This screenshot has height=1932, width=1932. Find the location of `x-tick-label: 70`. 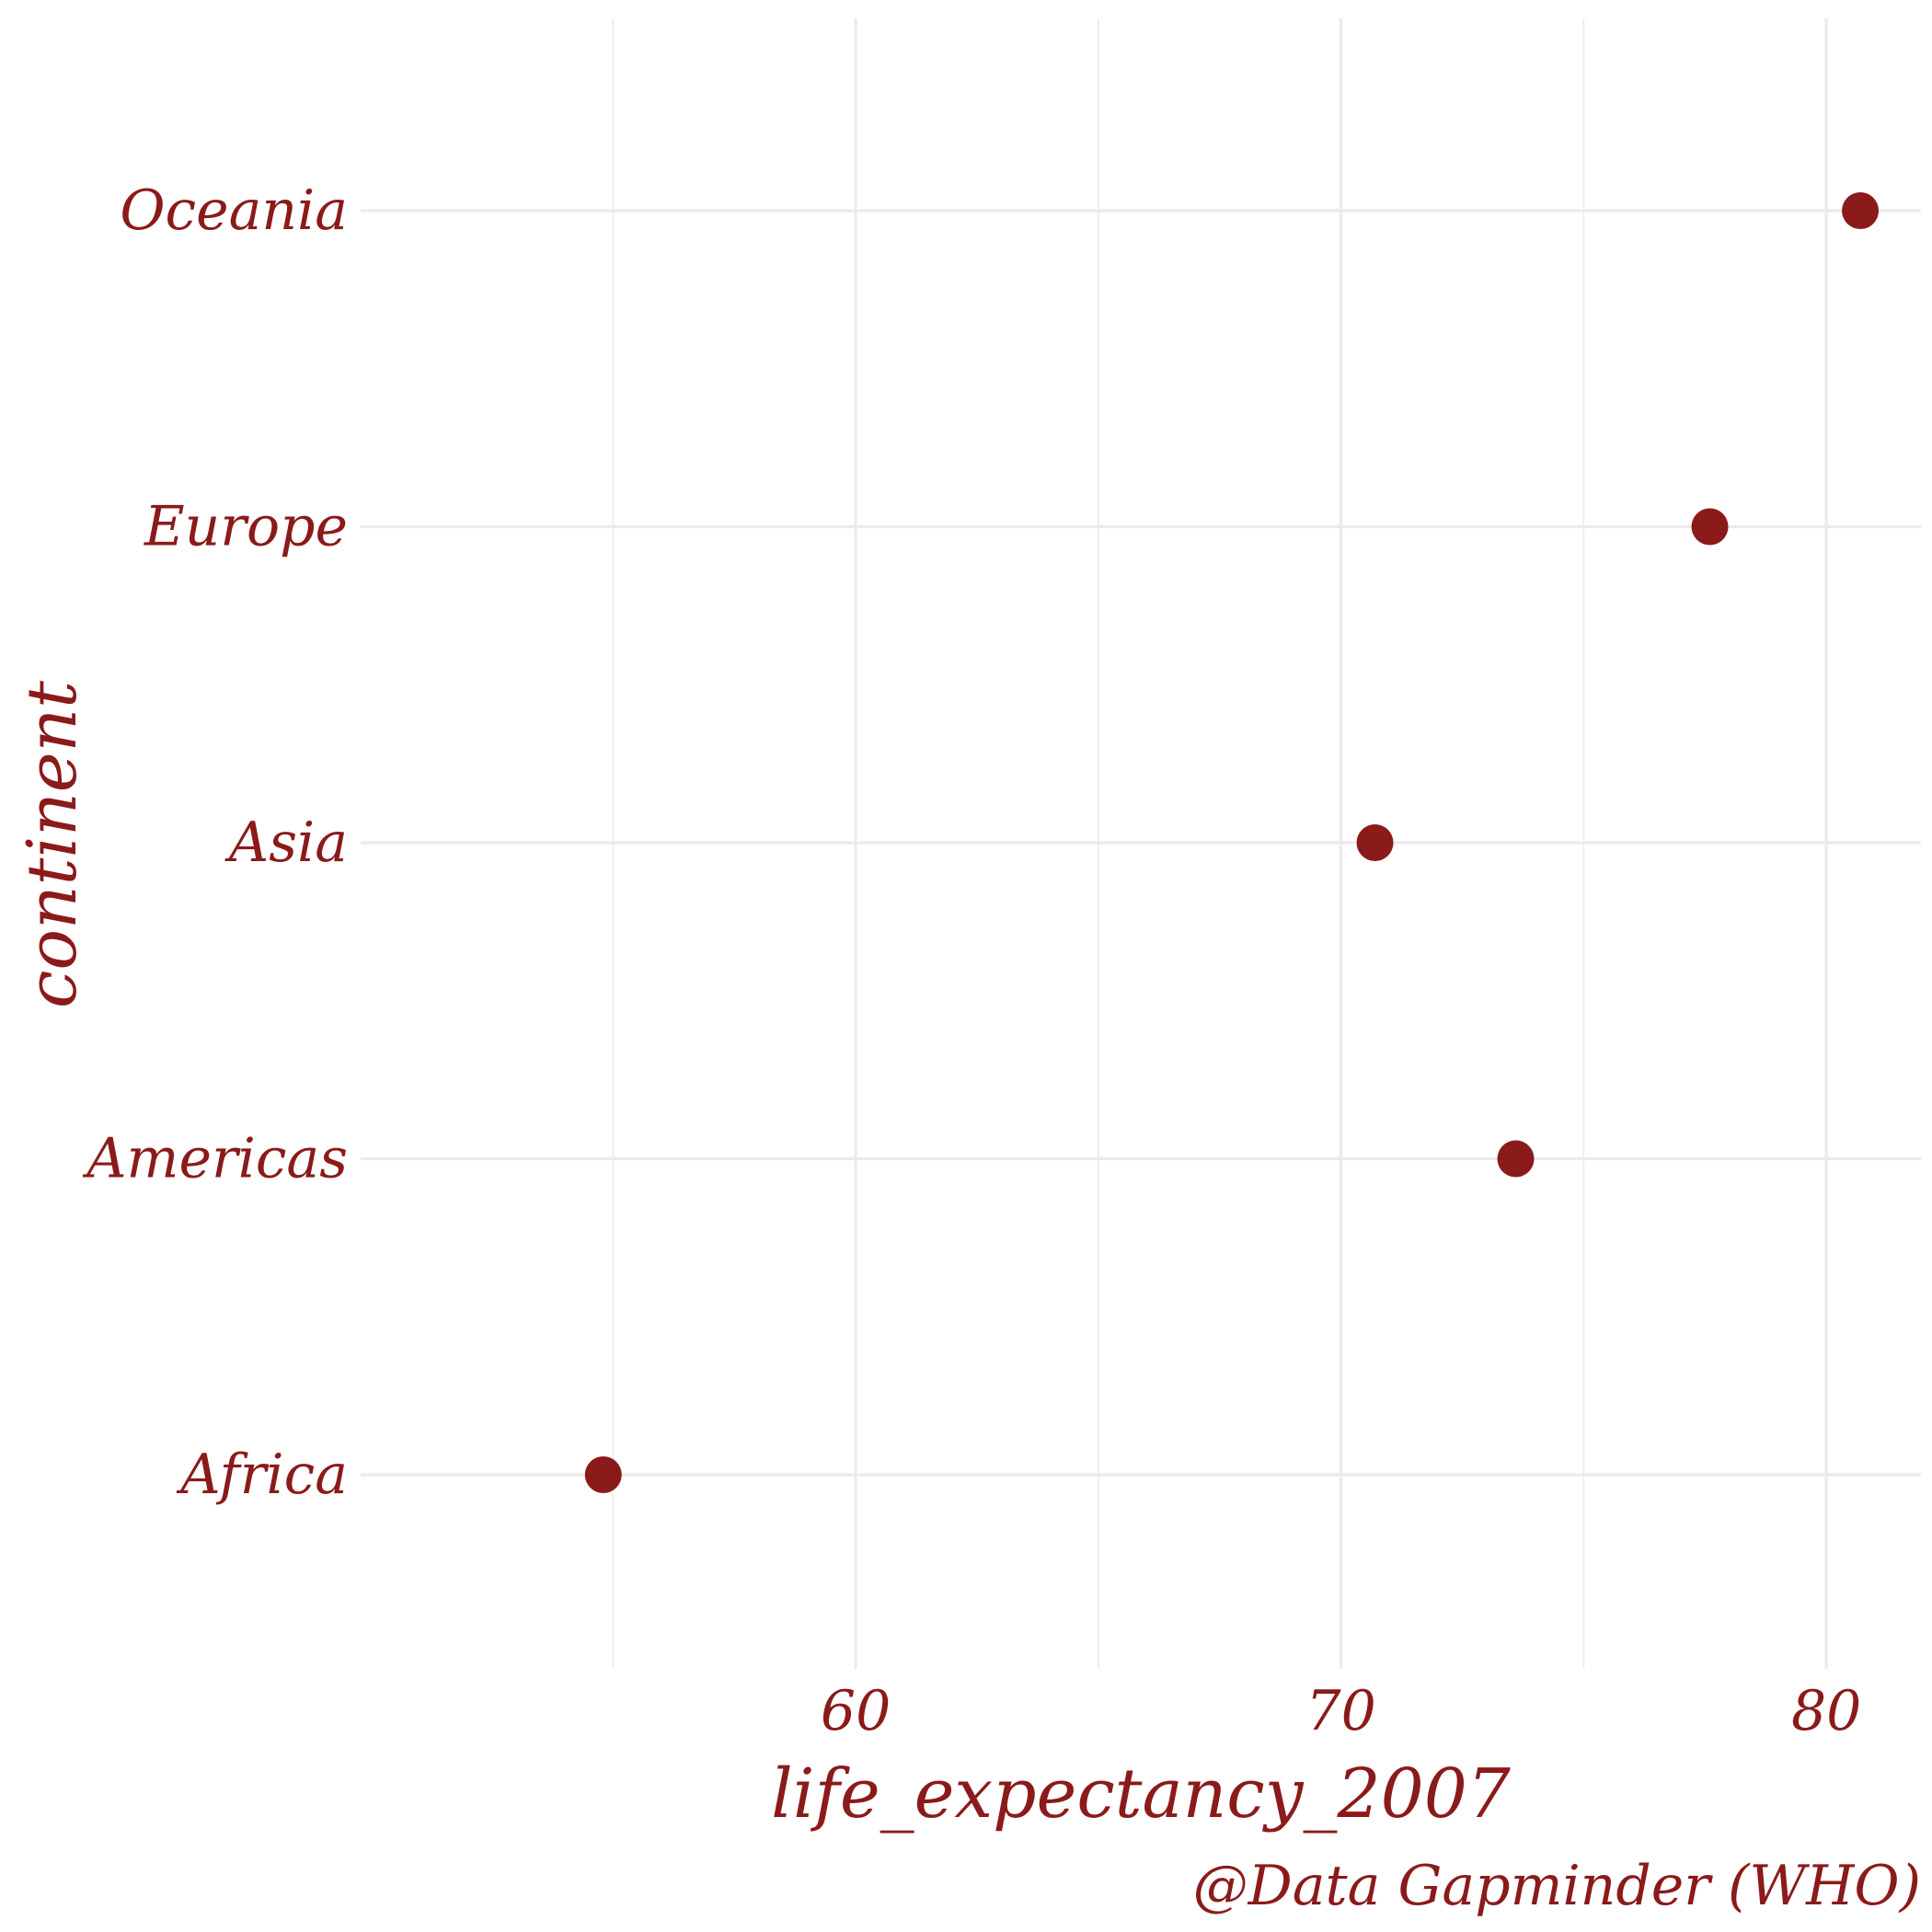

x-tick-label: 70 is located at coordinates (1340, 1711).